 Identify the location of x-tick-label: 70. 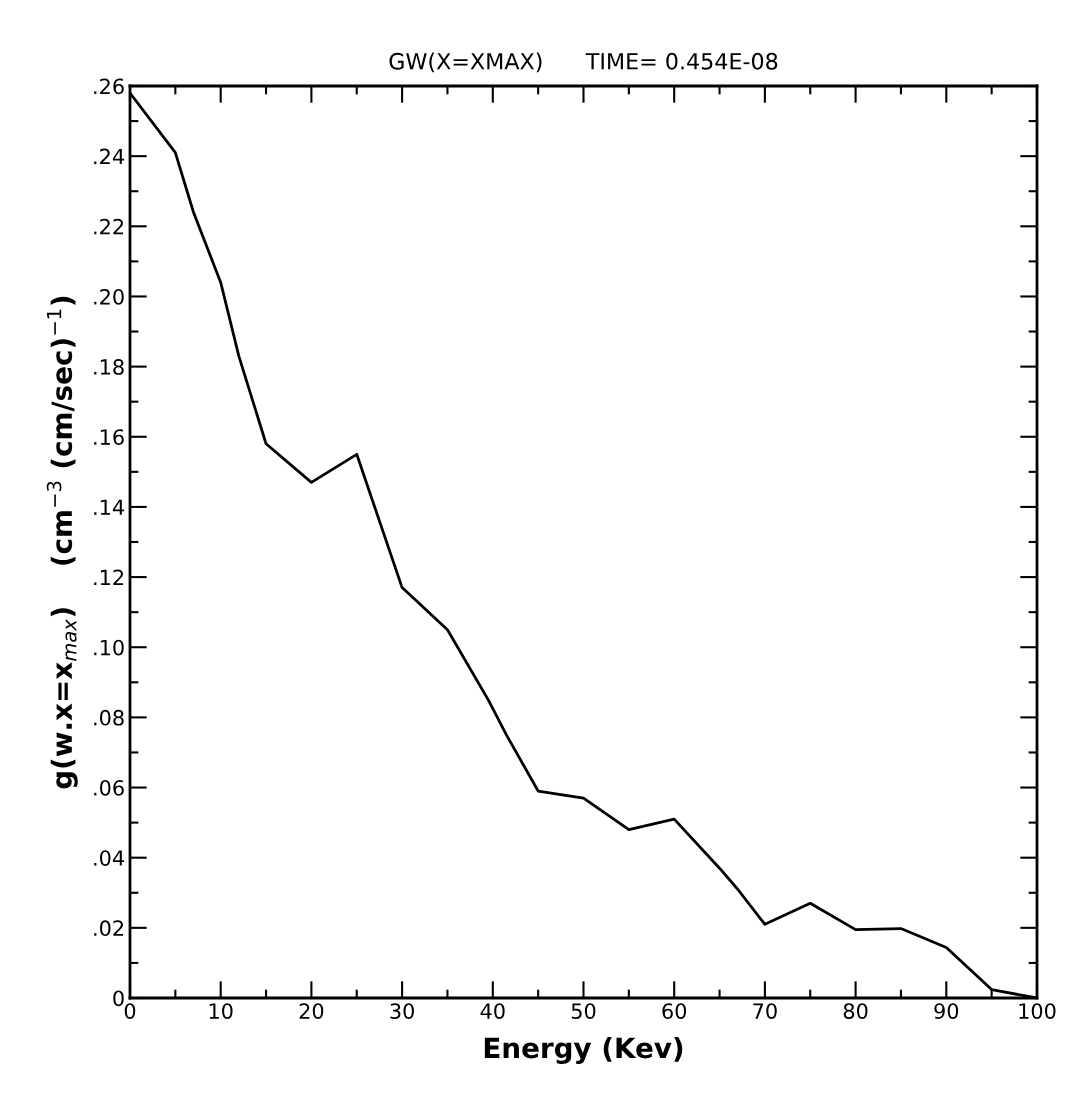
(765, 1011).